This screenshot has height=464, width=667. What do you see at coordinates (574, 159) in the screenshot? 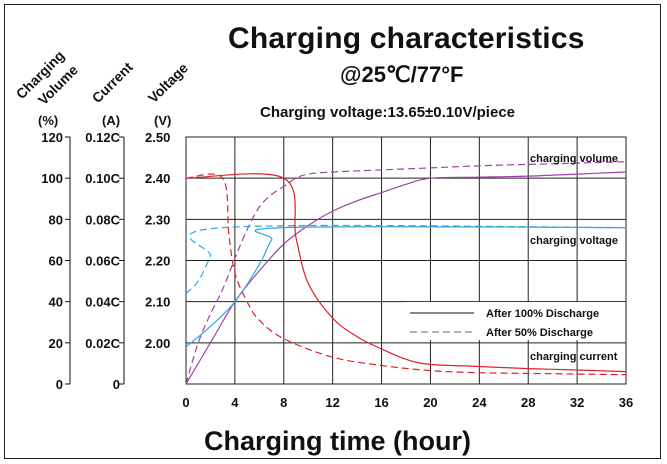
I see `series-annotation: charging volume` at bounding box center [574, 159].